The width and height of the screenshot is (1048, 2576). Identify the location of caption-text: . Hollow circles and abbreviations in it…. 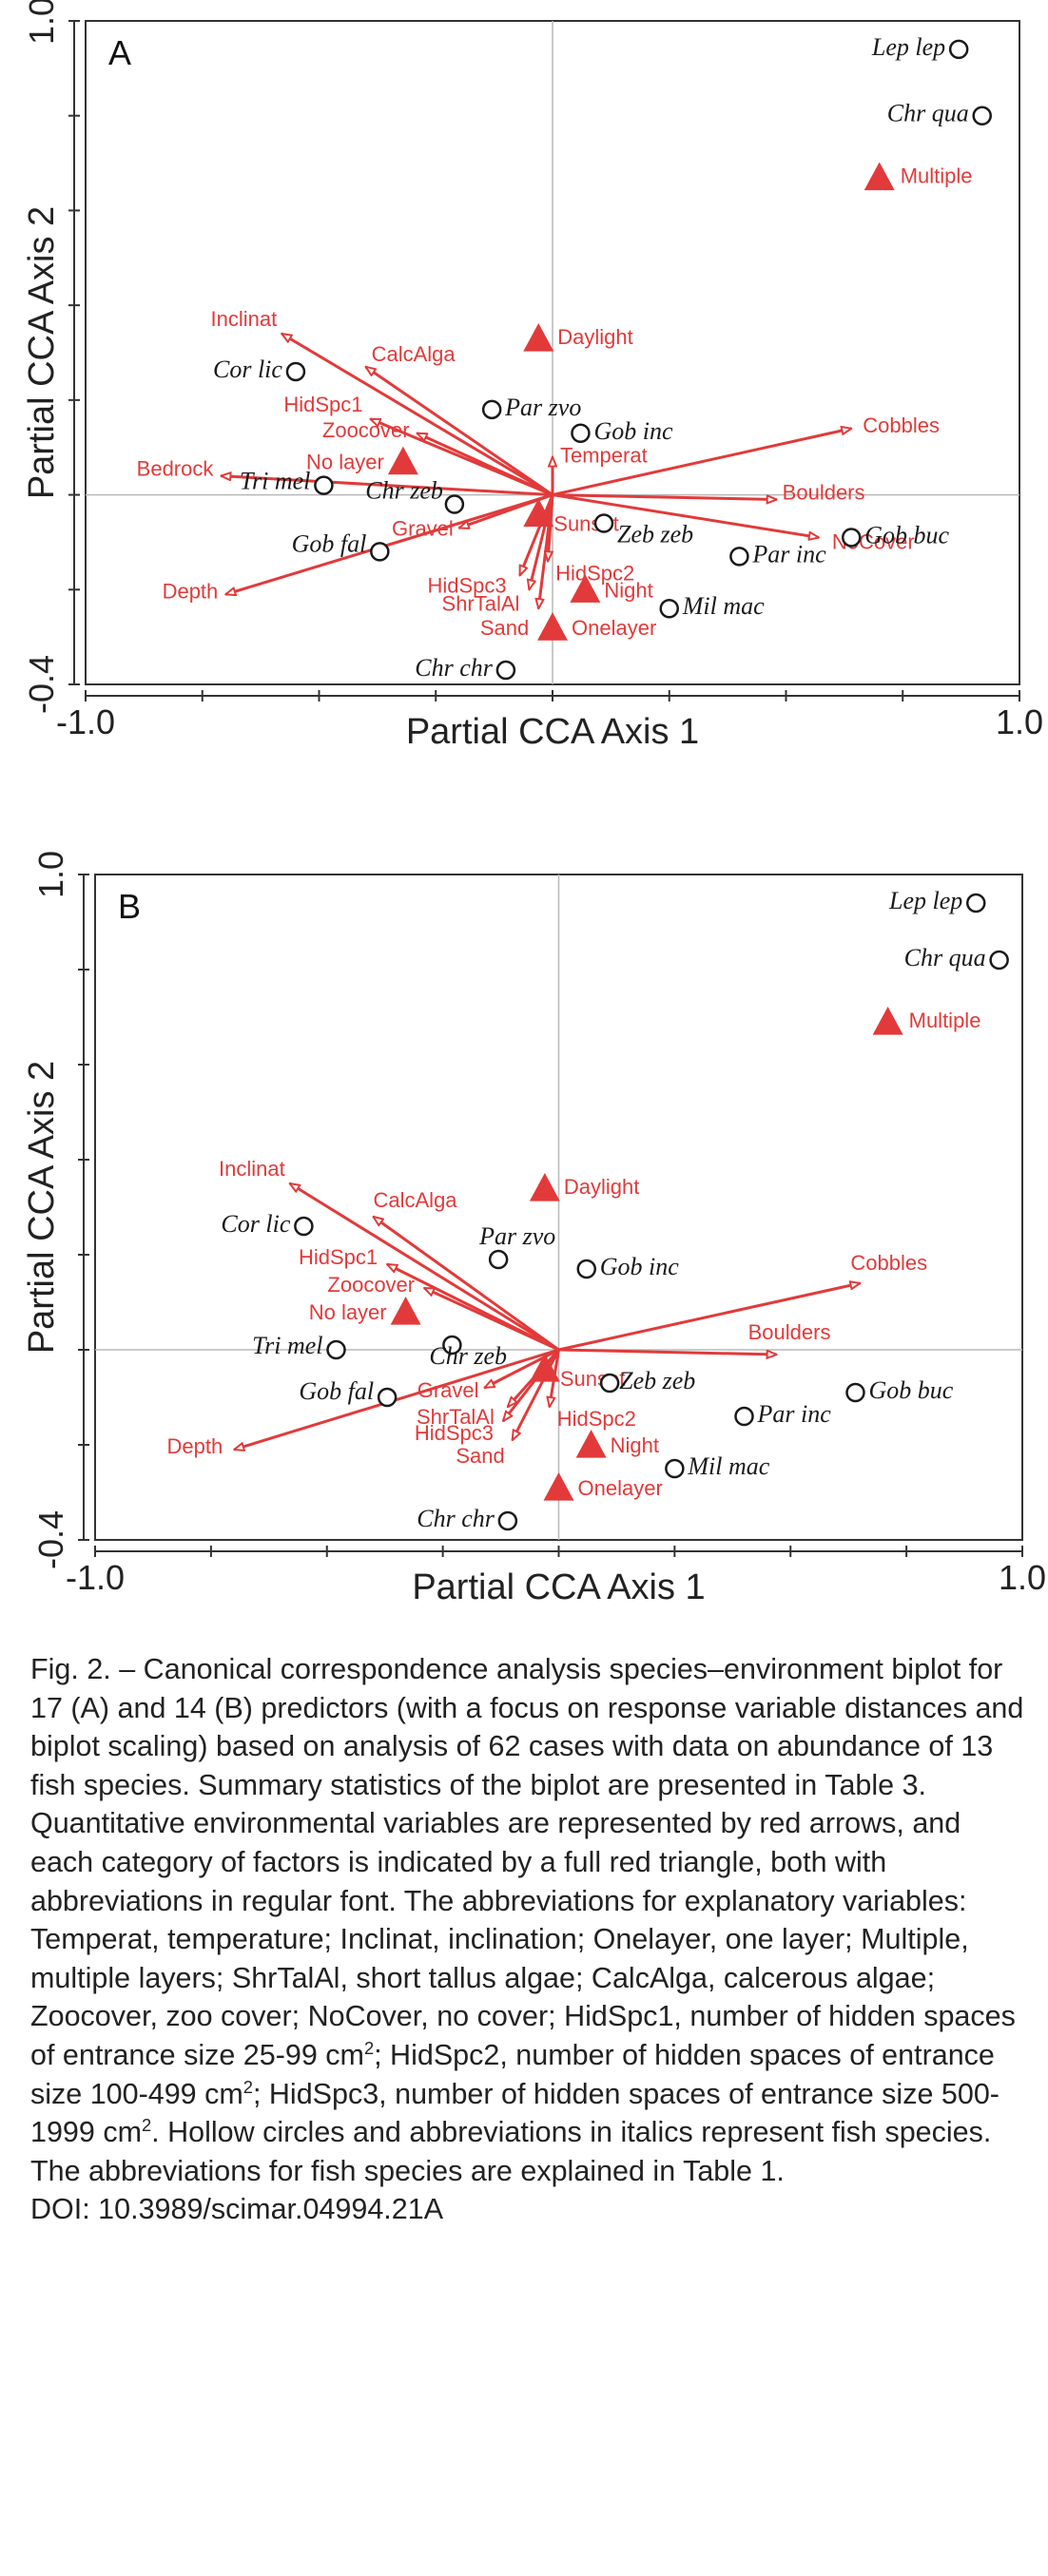
(511, 2151).